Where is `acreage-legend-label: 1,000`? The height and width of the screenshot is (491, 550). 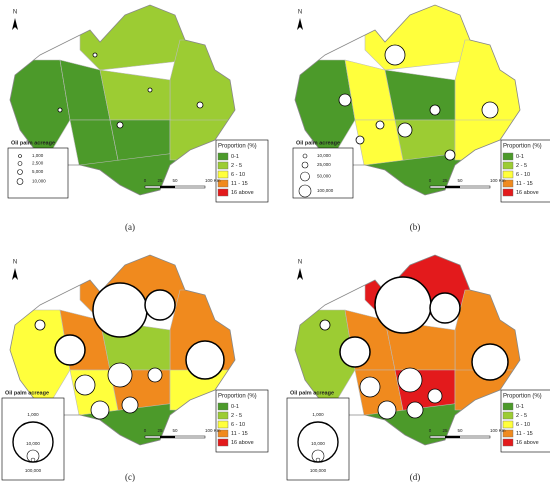 acreage-legend-label: 1,000 is located at coordinates (38, 155).